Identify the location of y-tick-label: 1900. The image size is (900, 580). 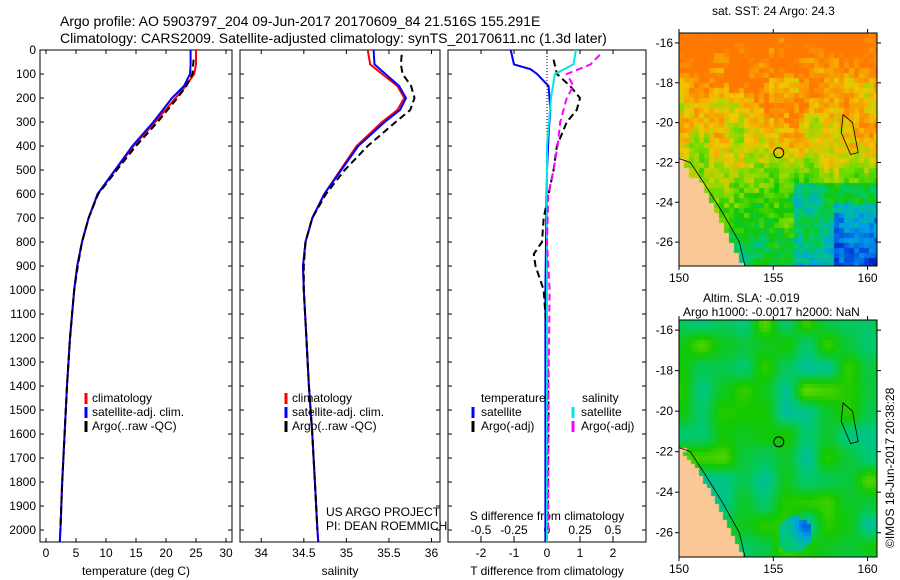
(22, 506).